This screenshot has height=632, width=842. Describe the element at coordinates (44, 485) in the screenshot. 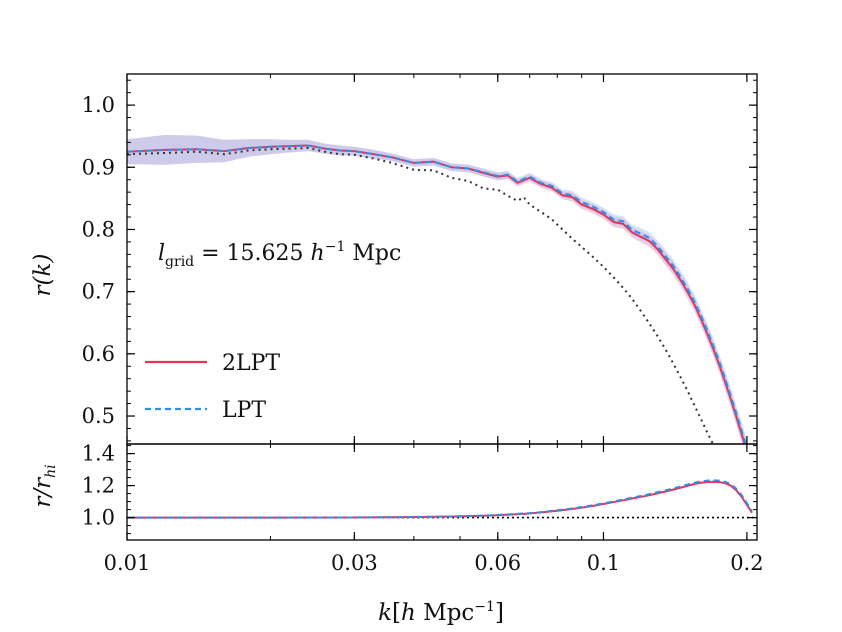

I see `y-axis-label-bottom: r/rhi` at that location.